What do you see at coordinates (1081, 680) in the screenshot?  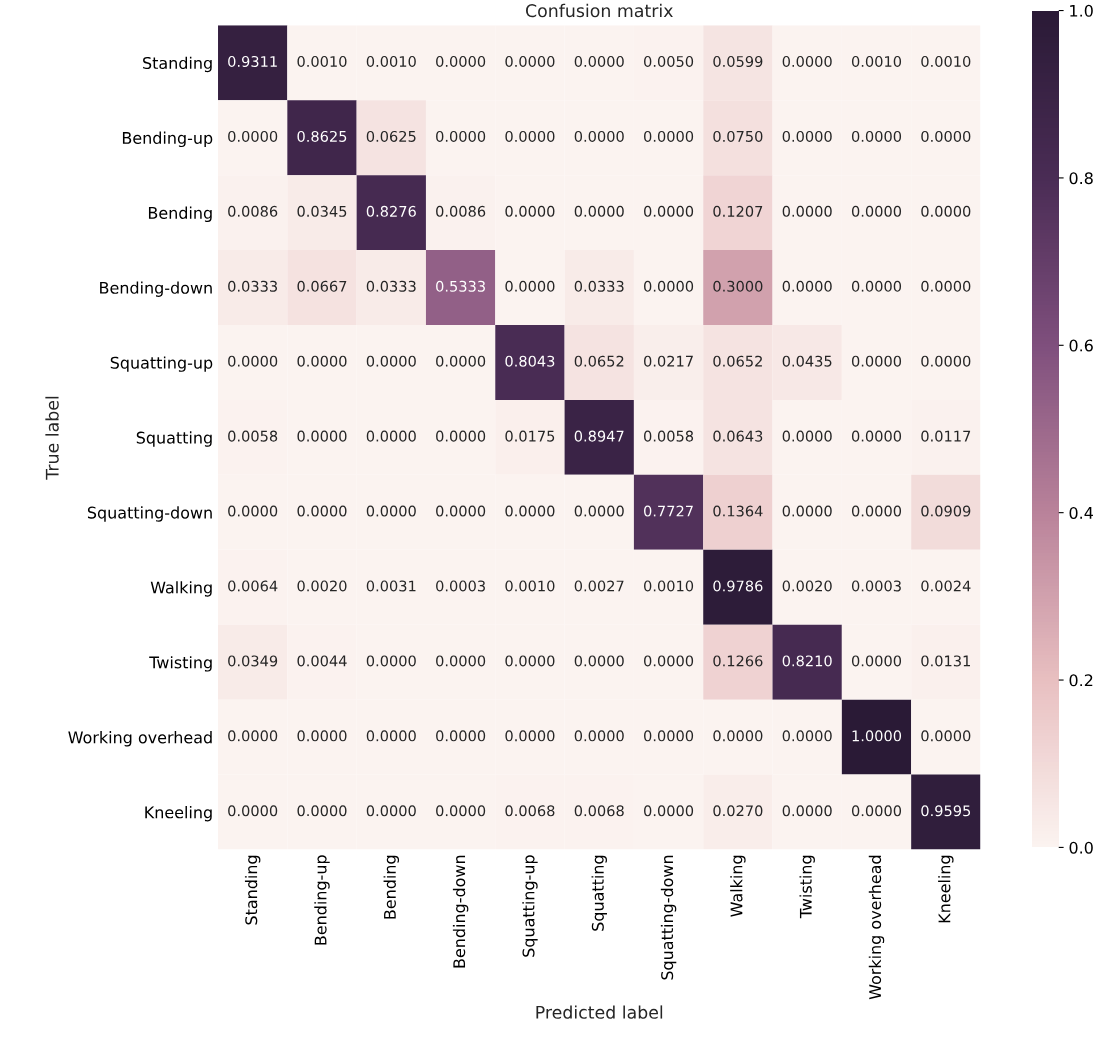 I see `color-bar-label: 0.2` at bounding box center [1081, 680].